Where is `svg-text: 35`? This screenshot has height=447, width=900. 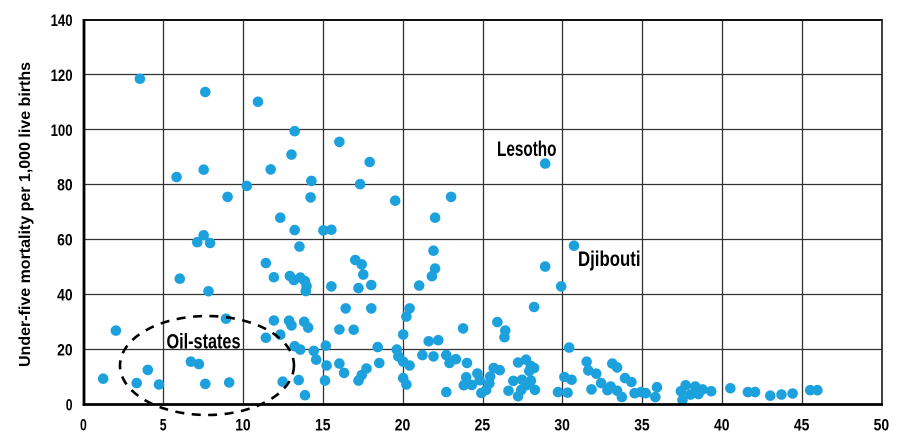
svg-text: 35 is located at coordinates (642, 426).